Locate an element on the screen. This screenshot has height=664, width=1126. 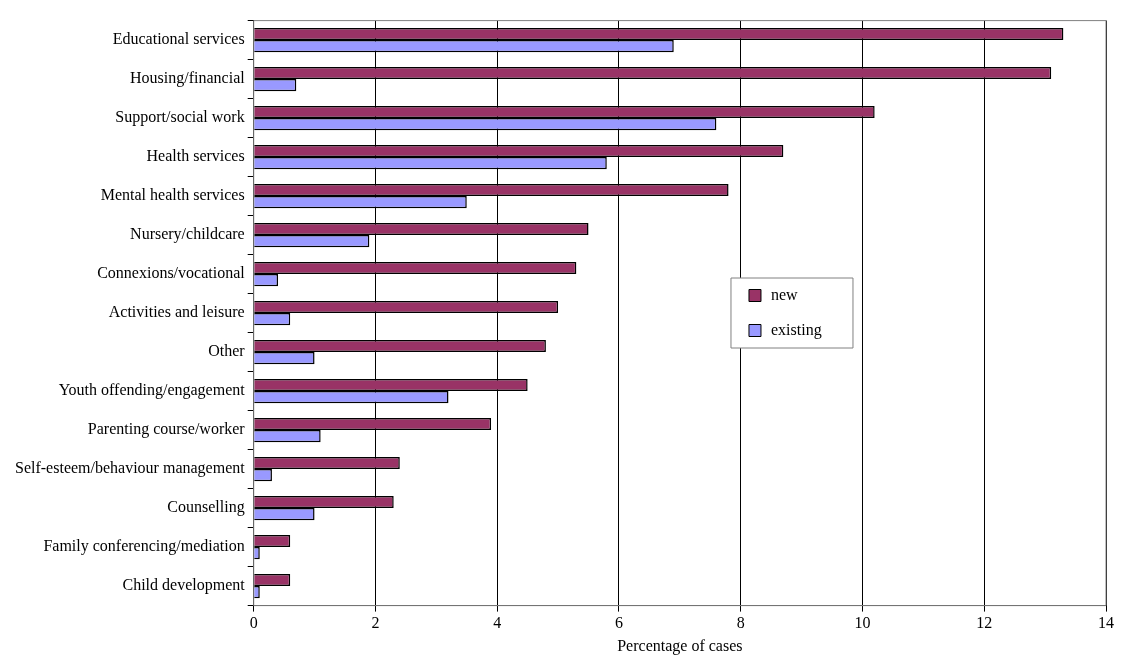
y-tick-label: Support/social work is located at coordinates (180, 117).